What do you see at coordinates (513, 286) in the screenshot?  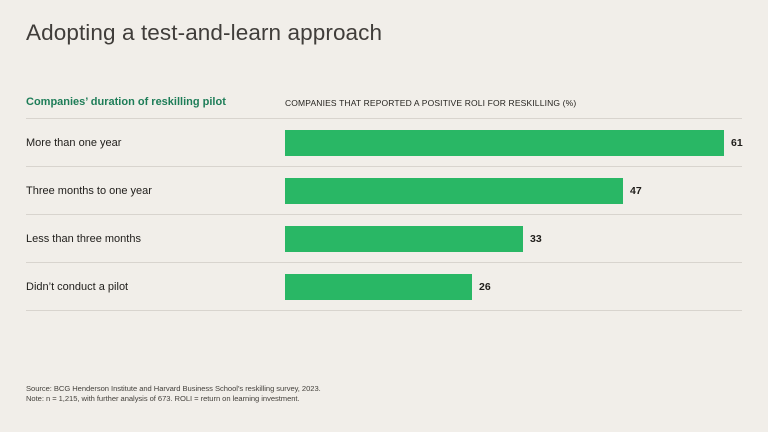 I see `bar-track: 26` at bounding box center [513, 286].